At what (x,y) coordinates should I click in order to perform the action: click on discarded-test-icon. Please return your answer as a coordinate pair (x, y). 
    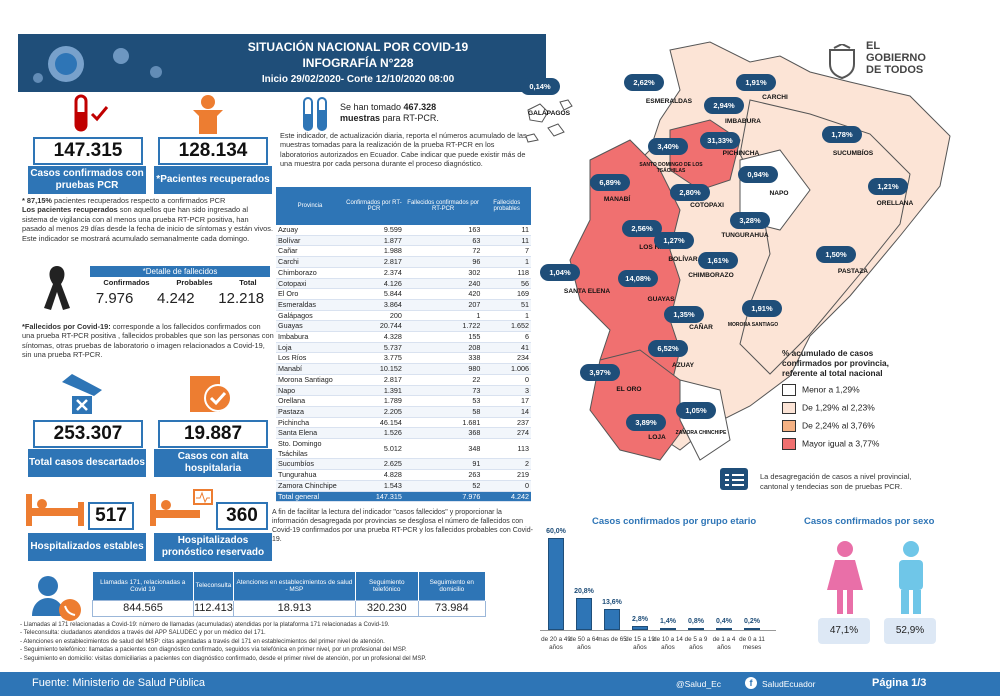
    Looking at the image, I should click on (82, 394).